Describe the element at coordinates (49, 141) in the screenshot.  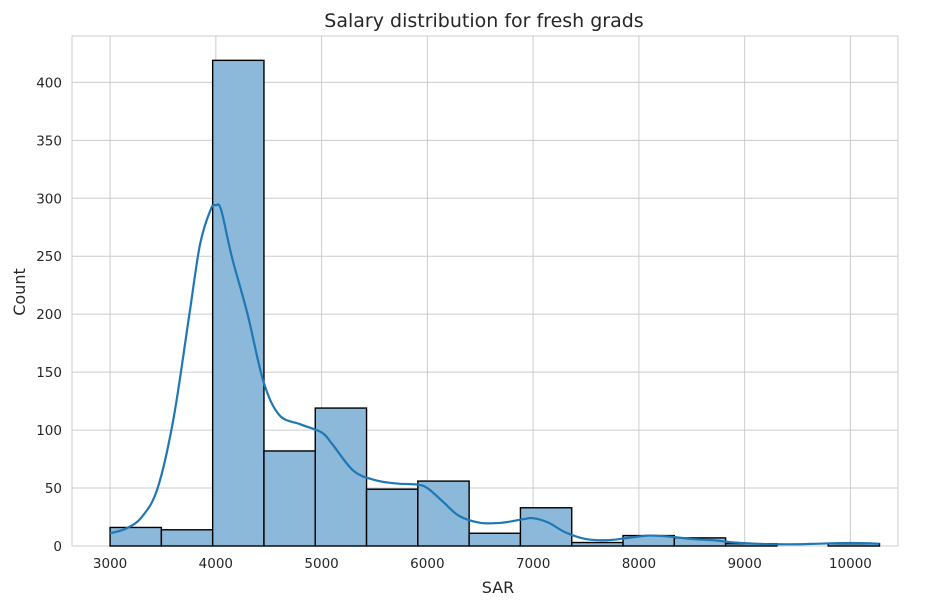
I see `y-tick-label: 350` at that location.